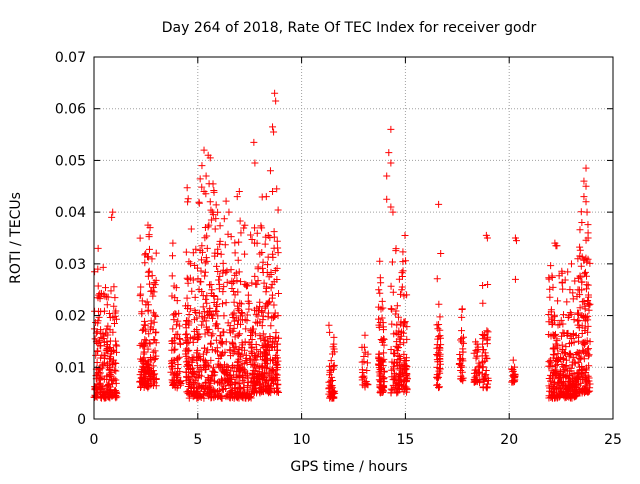  Describe the element at coordinates (70, 317) in the screenshot. I see `y-tick-label: 0.02` at that location.